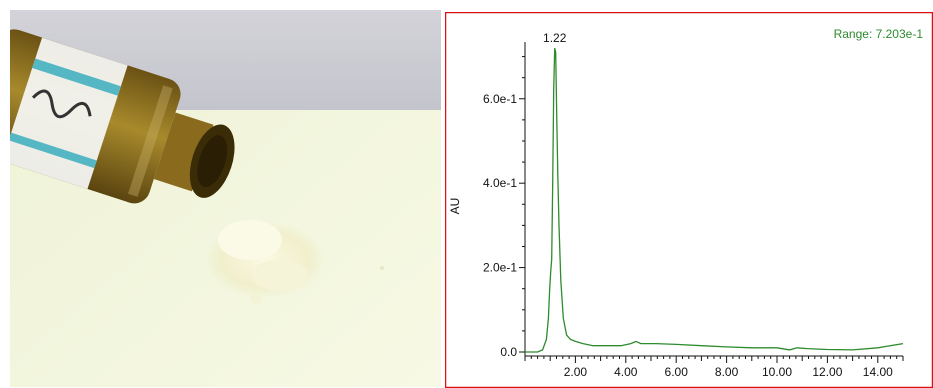 This screenshot has width=933, height=388. I want to click on y-tick-label: 4.0e-1, so click(500, 183).